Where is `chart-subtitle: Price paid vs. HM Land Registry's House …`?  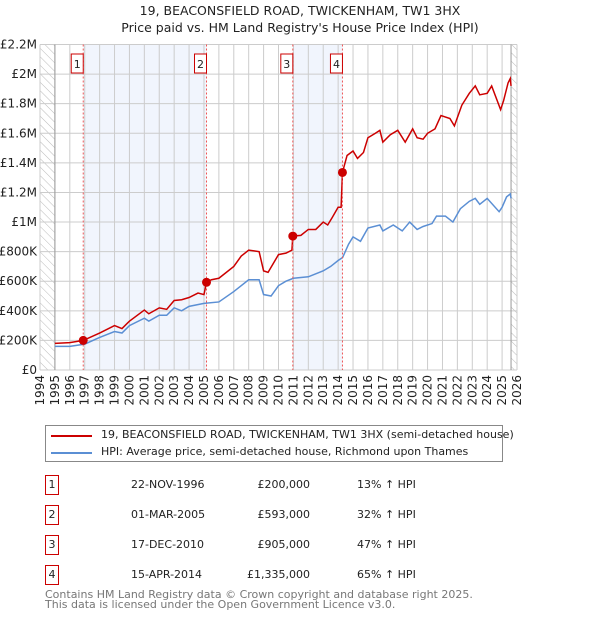
chart-subtitle: Price paid vs. HM Land Registry's House … is located at coordinates (299, 27).